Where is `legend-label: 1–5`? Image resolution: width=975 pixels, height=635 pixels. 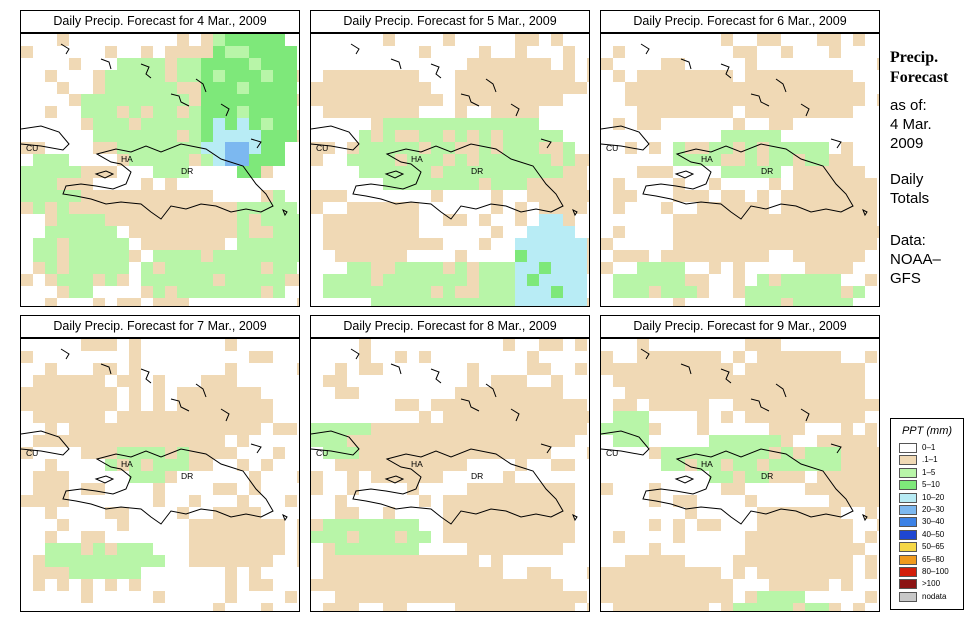 legend-label: 1–5 is located at coordinates (929, 472).